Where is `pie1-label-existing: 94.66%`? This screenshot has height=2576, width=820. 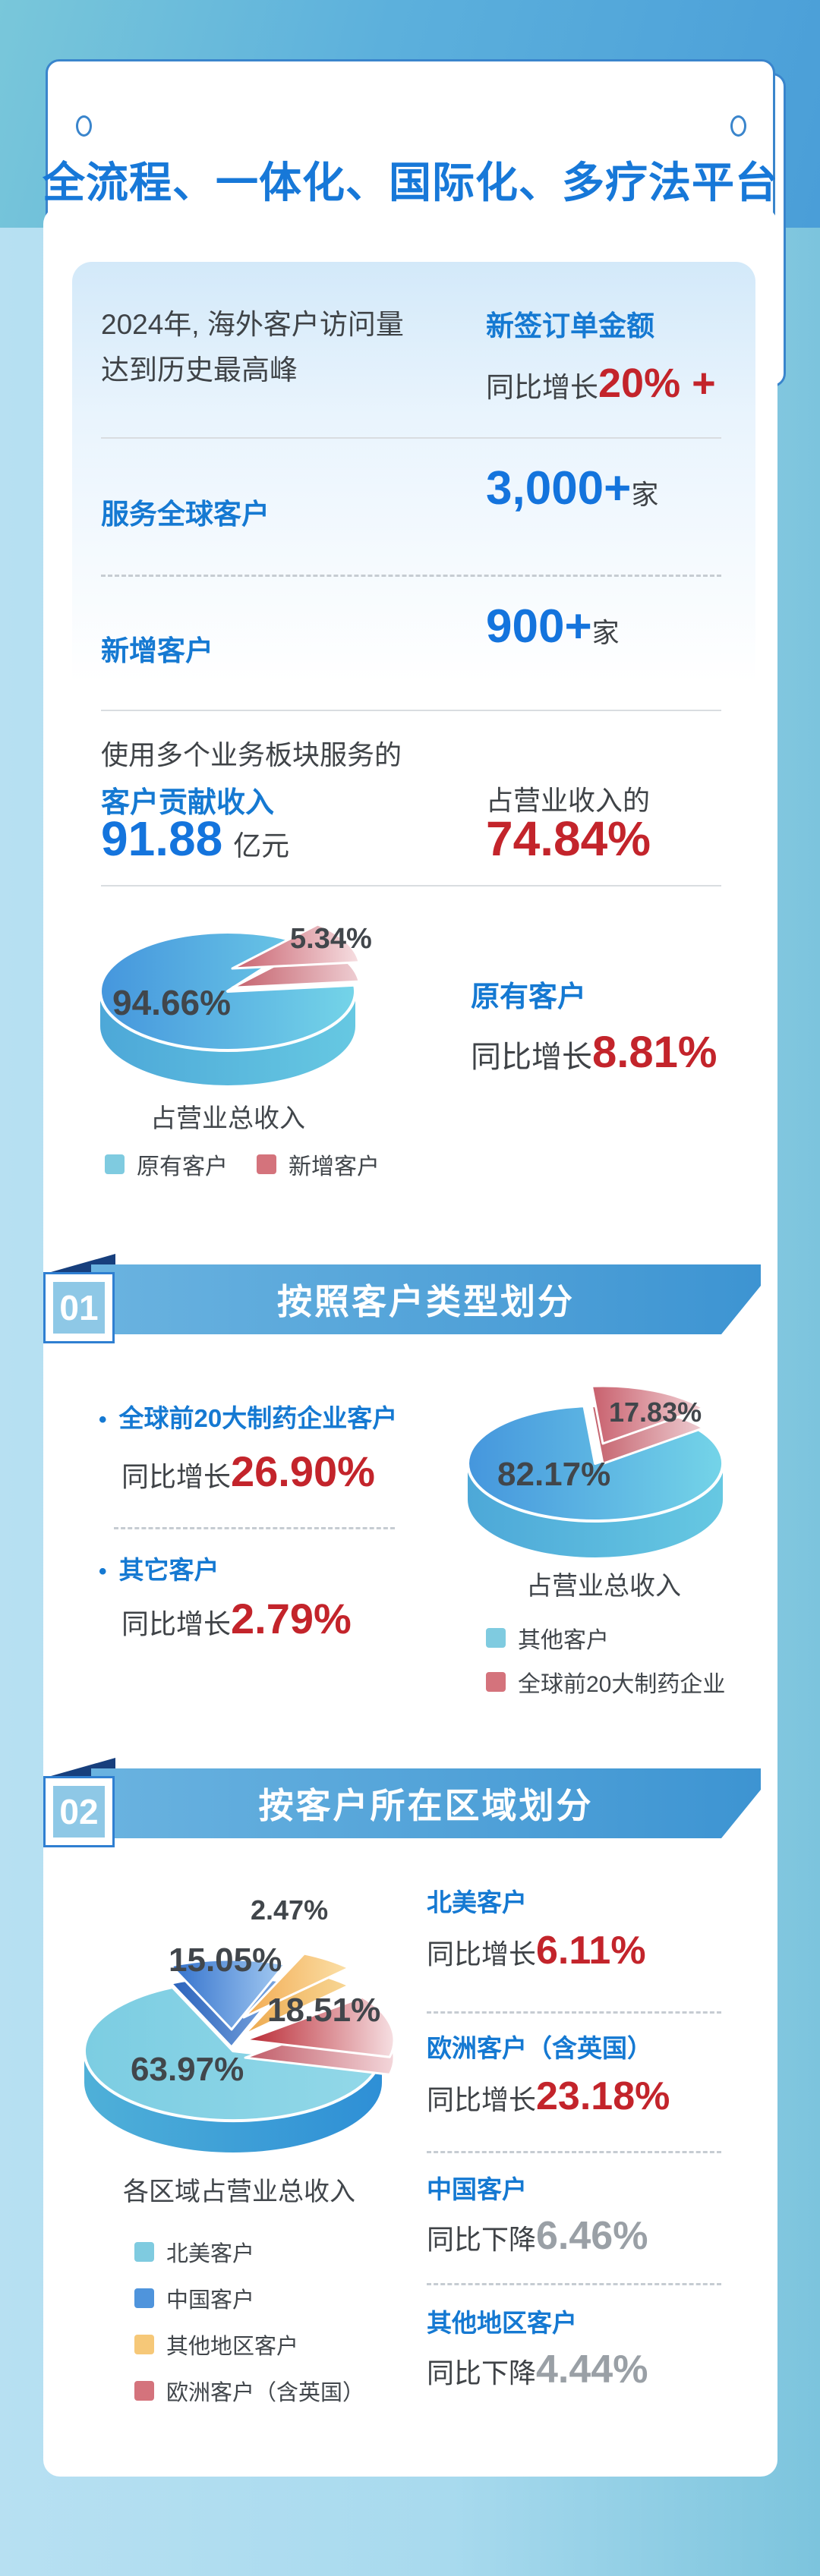 pie1-label-existing: 94.66% is located at coordinates (172, 1002).